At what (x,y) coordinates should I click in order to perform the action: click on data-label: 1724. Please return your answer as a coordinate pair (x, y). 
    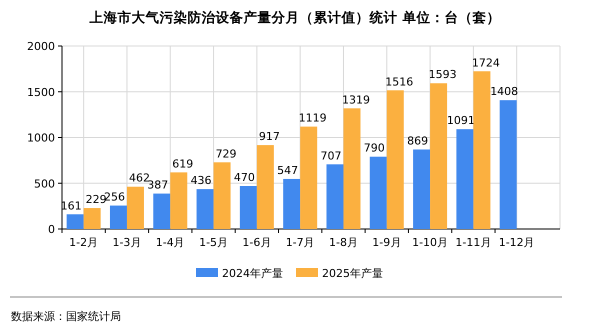
    Looking at the image, I should click on (486, 63).